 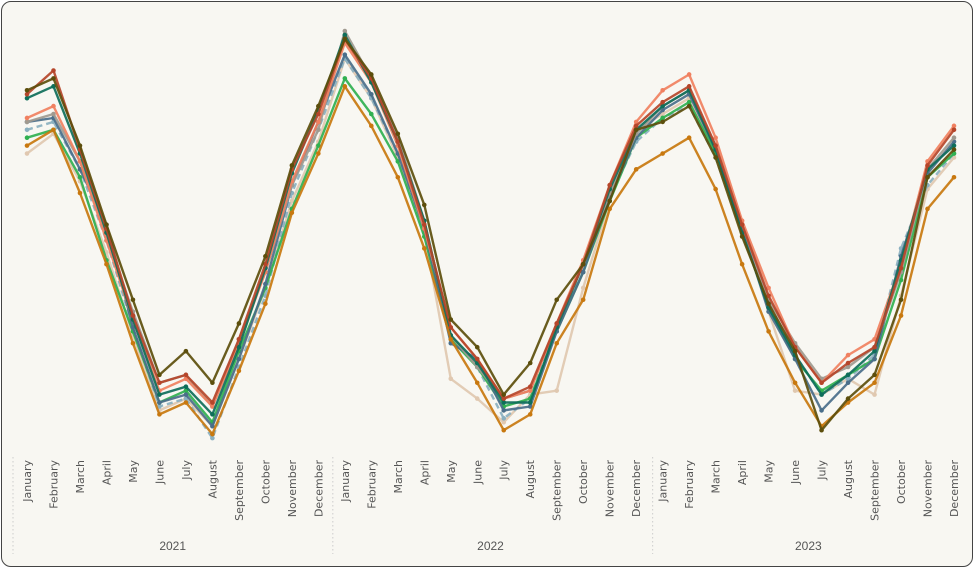 I want to click on x-tick-label: May, so click(x=133, y=471).